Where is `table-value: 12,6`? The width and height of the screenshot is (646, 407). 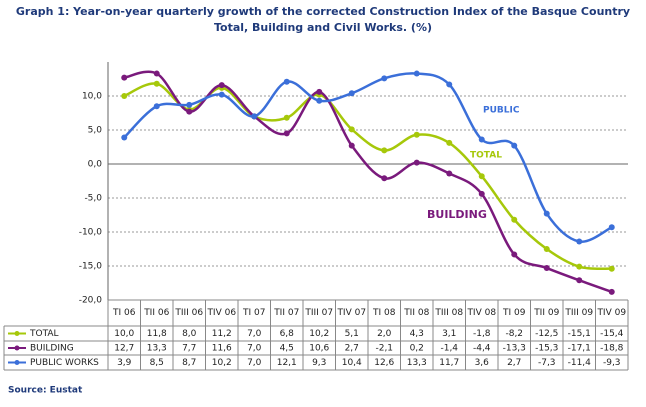 table-value: 12,6 is located at coordinates (384, 363).